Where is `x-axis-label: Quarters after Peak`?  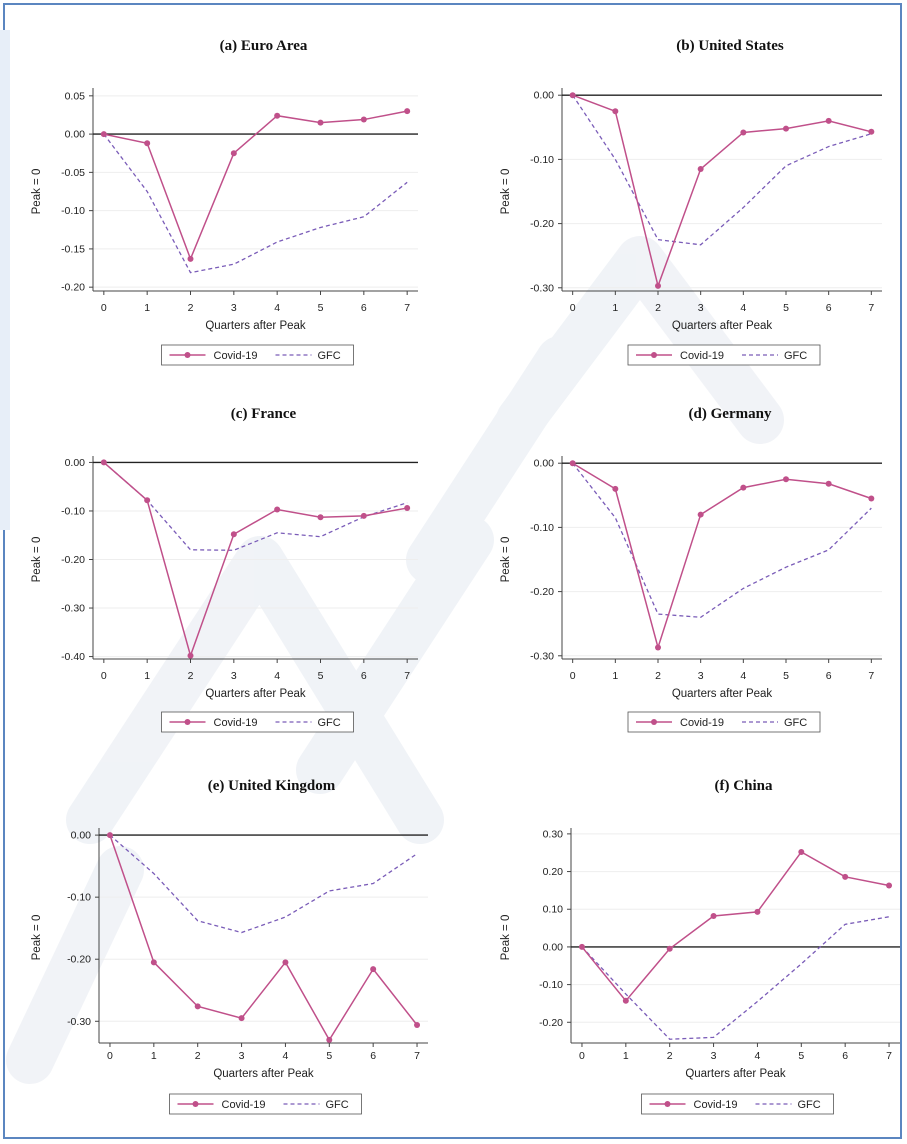
x-axis-label: Quarters after Peak is located at coordinates (255, 694).